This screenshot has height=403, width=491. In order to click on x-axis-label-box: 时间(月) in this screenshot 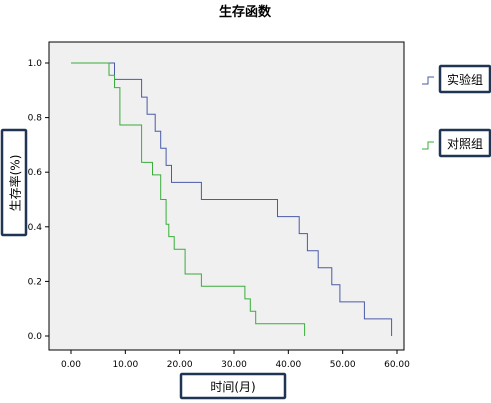, I will do `click(233, 386)`.